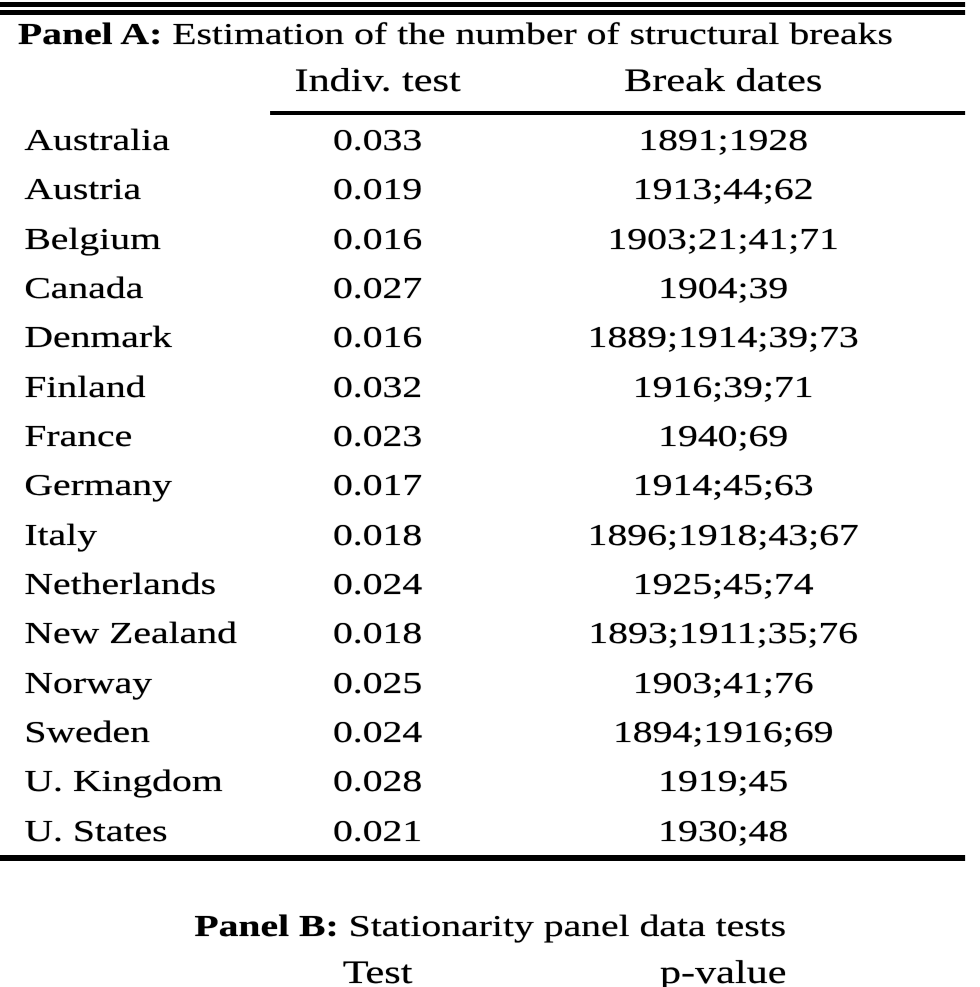 The image size is (980, 987). I want to click on break-dates-cell: 1903;21;41;71, so click(723, 238).